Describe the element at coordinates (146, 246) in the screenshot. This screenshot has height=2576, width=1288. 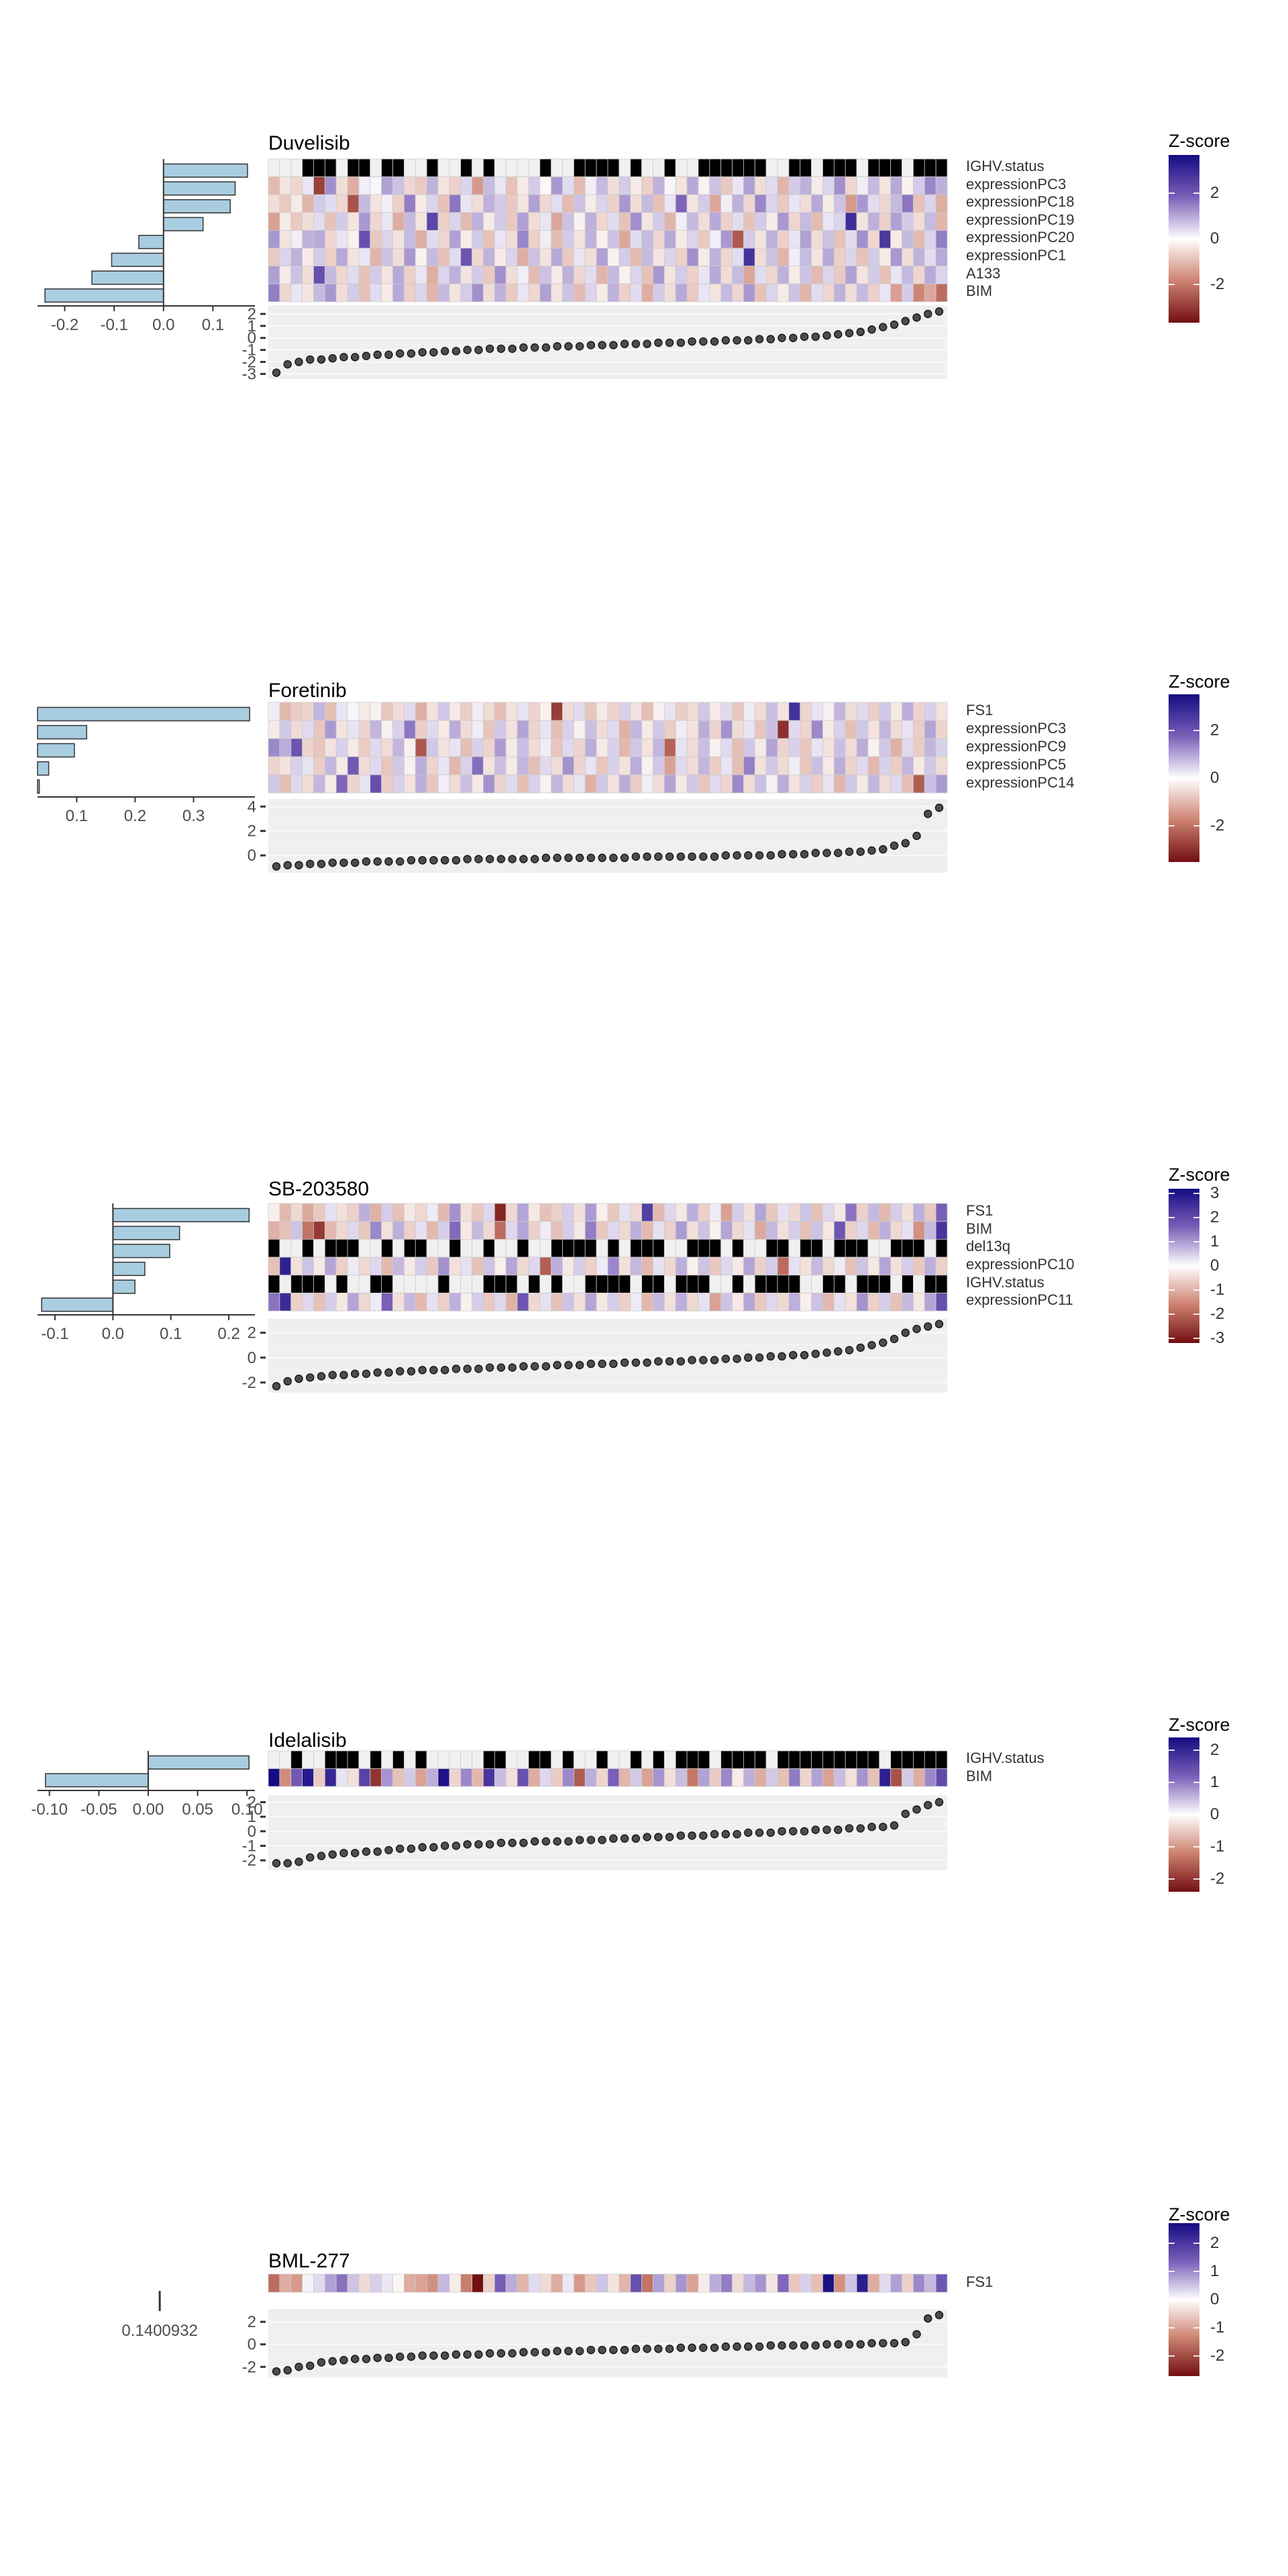
I see `weights-barchart: -0.2 -0.1 0.0 0.1` at that location.